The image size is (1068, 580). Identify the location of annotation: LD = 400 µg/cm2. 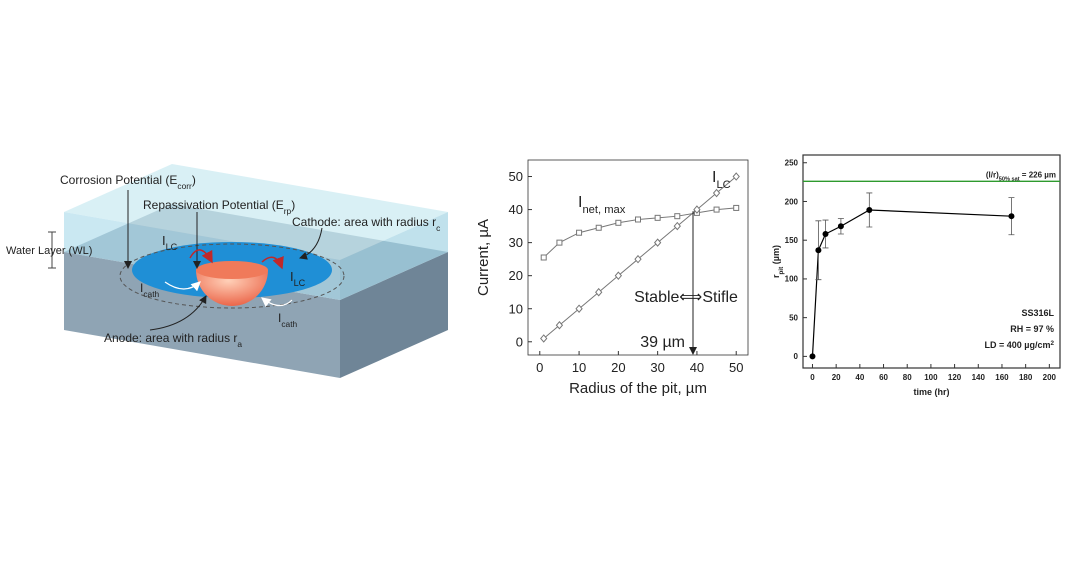
(1020, 345).